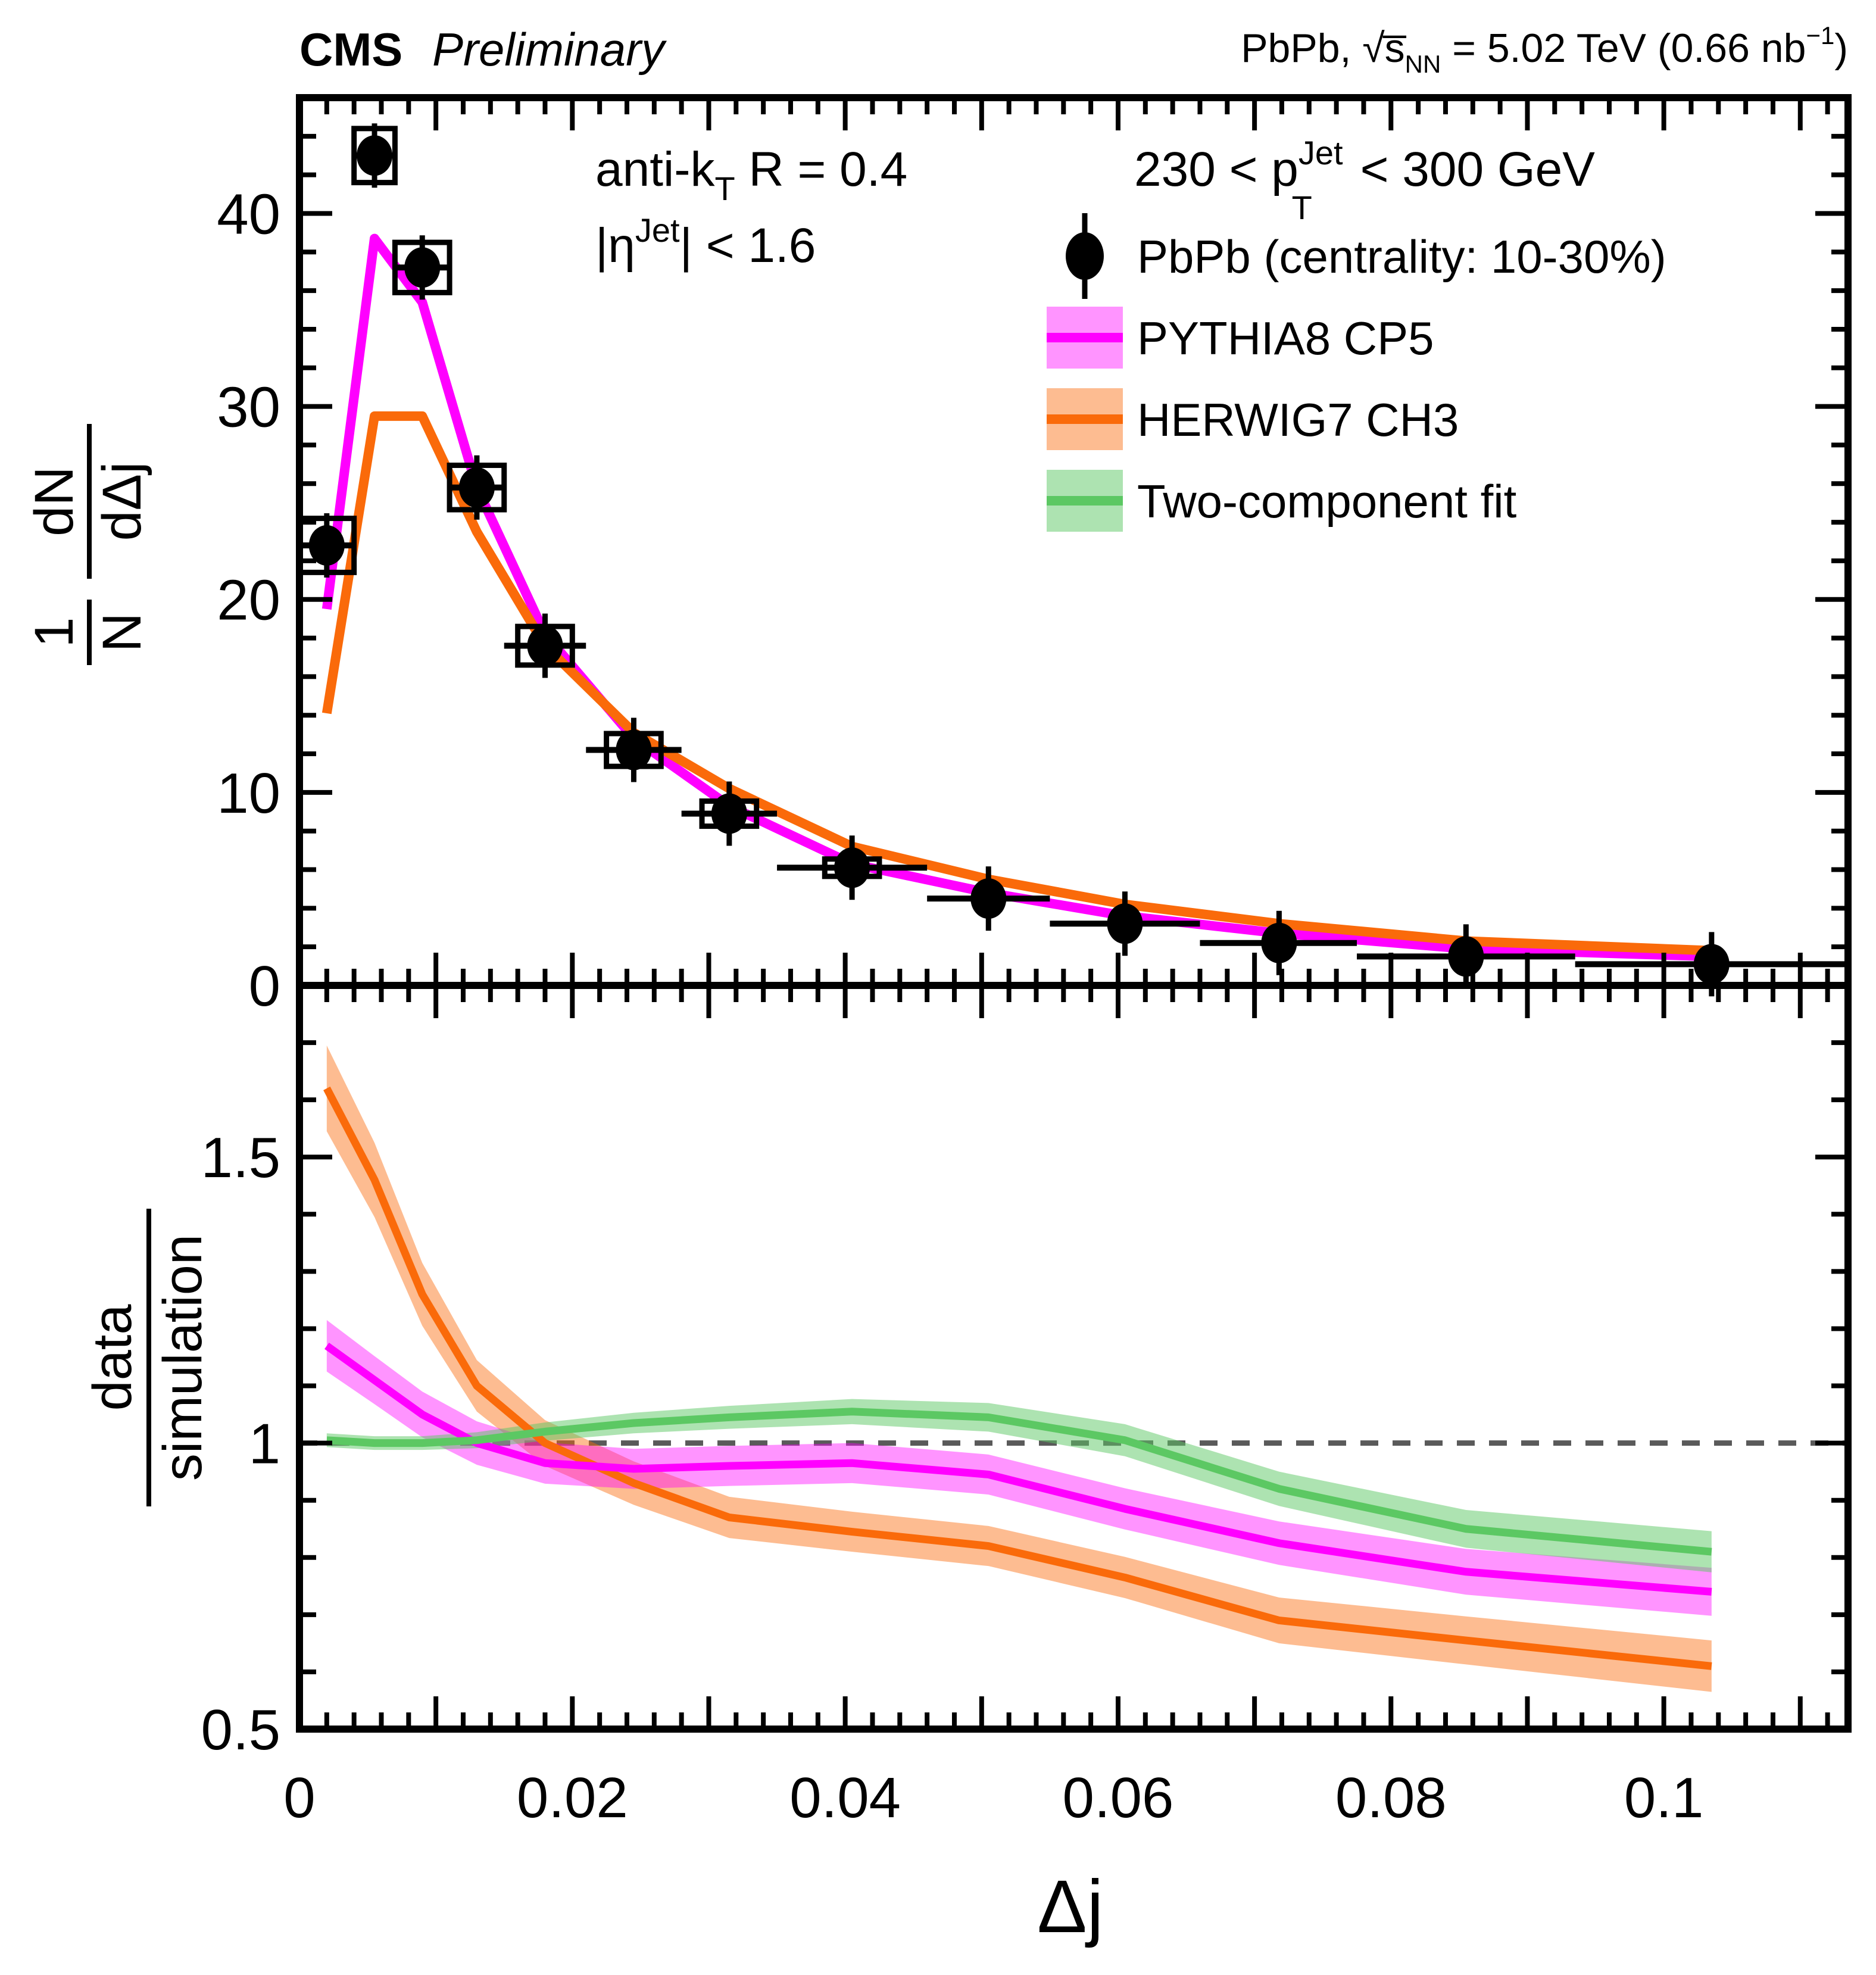 The height and width of the screenshot is (1975, 1876). What do you see at coordinates (264, 1444) in the screenshot?
I see `y-tick-label: 1` at bounding box center [264, 1444].